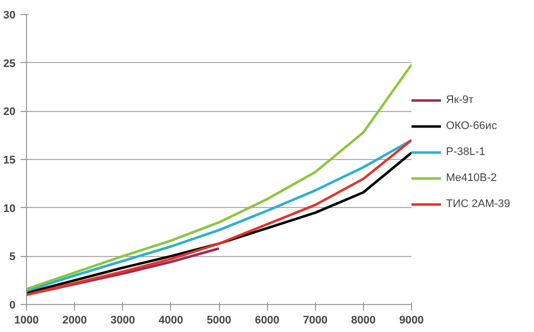 The height and width of the screenshot is (332, 534). Describe the element at coordinates (171, 320) in the screenshot. I see `x-tick-label: 4000` at that location.